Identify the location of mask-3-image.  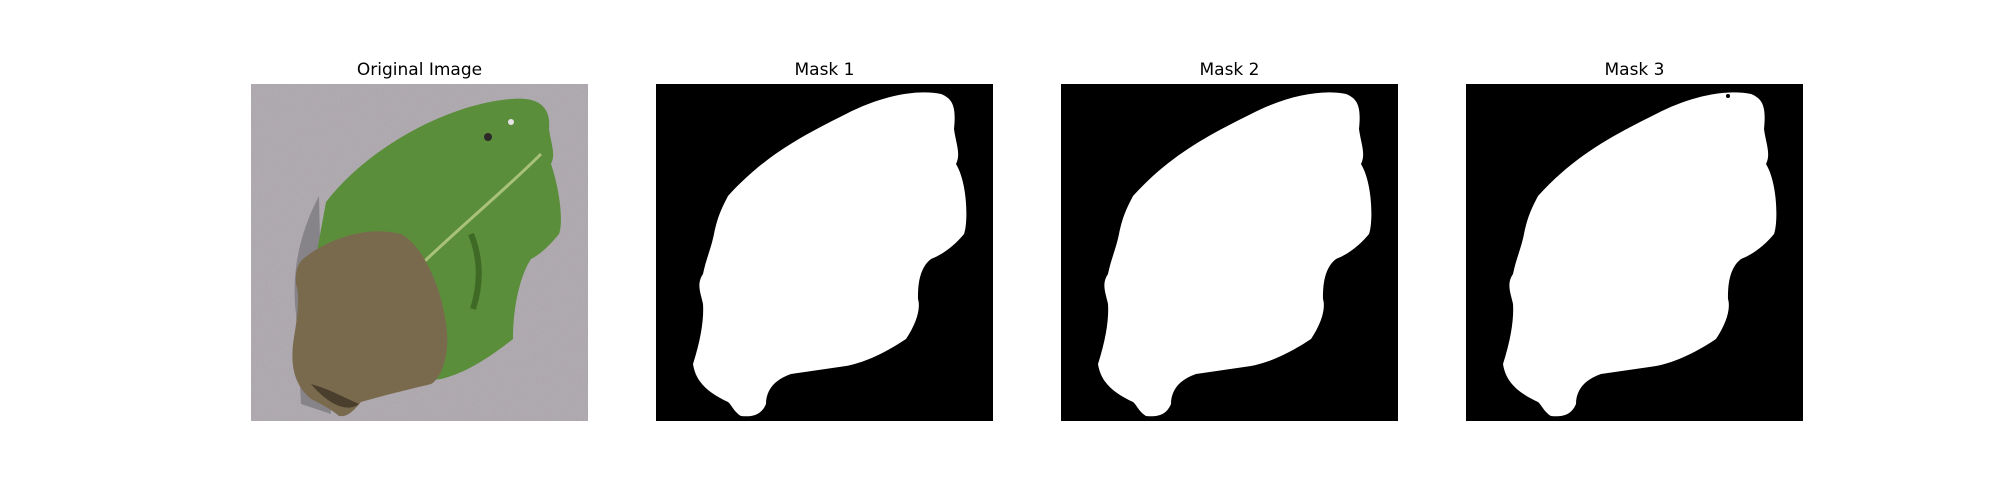
(1634, 252).